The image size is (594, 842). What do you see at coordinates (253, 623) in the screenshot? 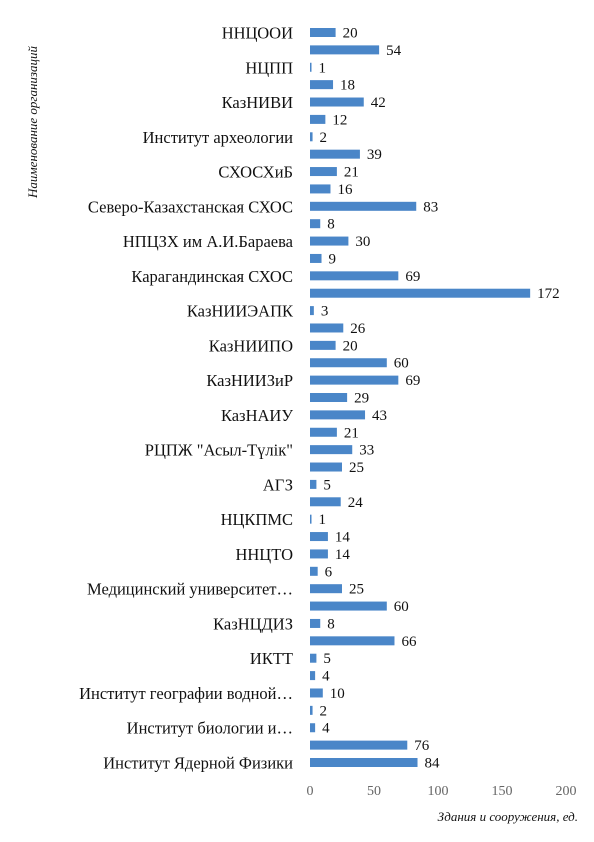
I see `category-label: КазНЦДИЗ` at bounding box center [253, 623].